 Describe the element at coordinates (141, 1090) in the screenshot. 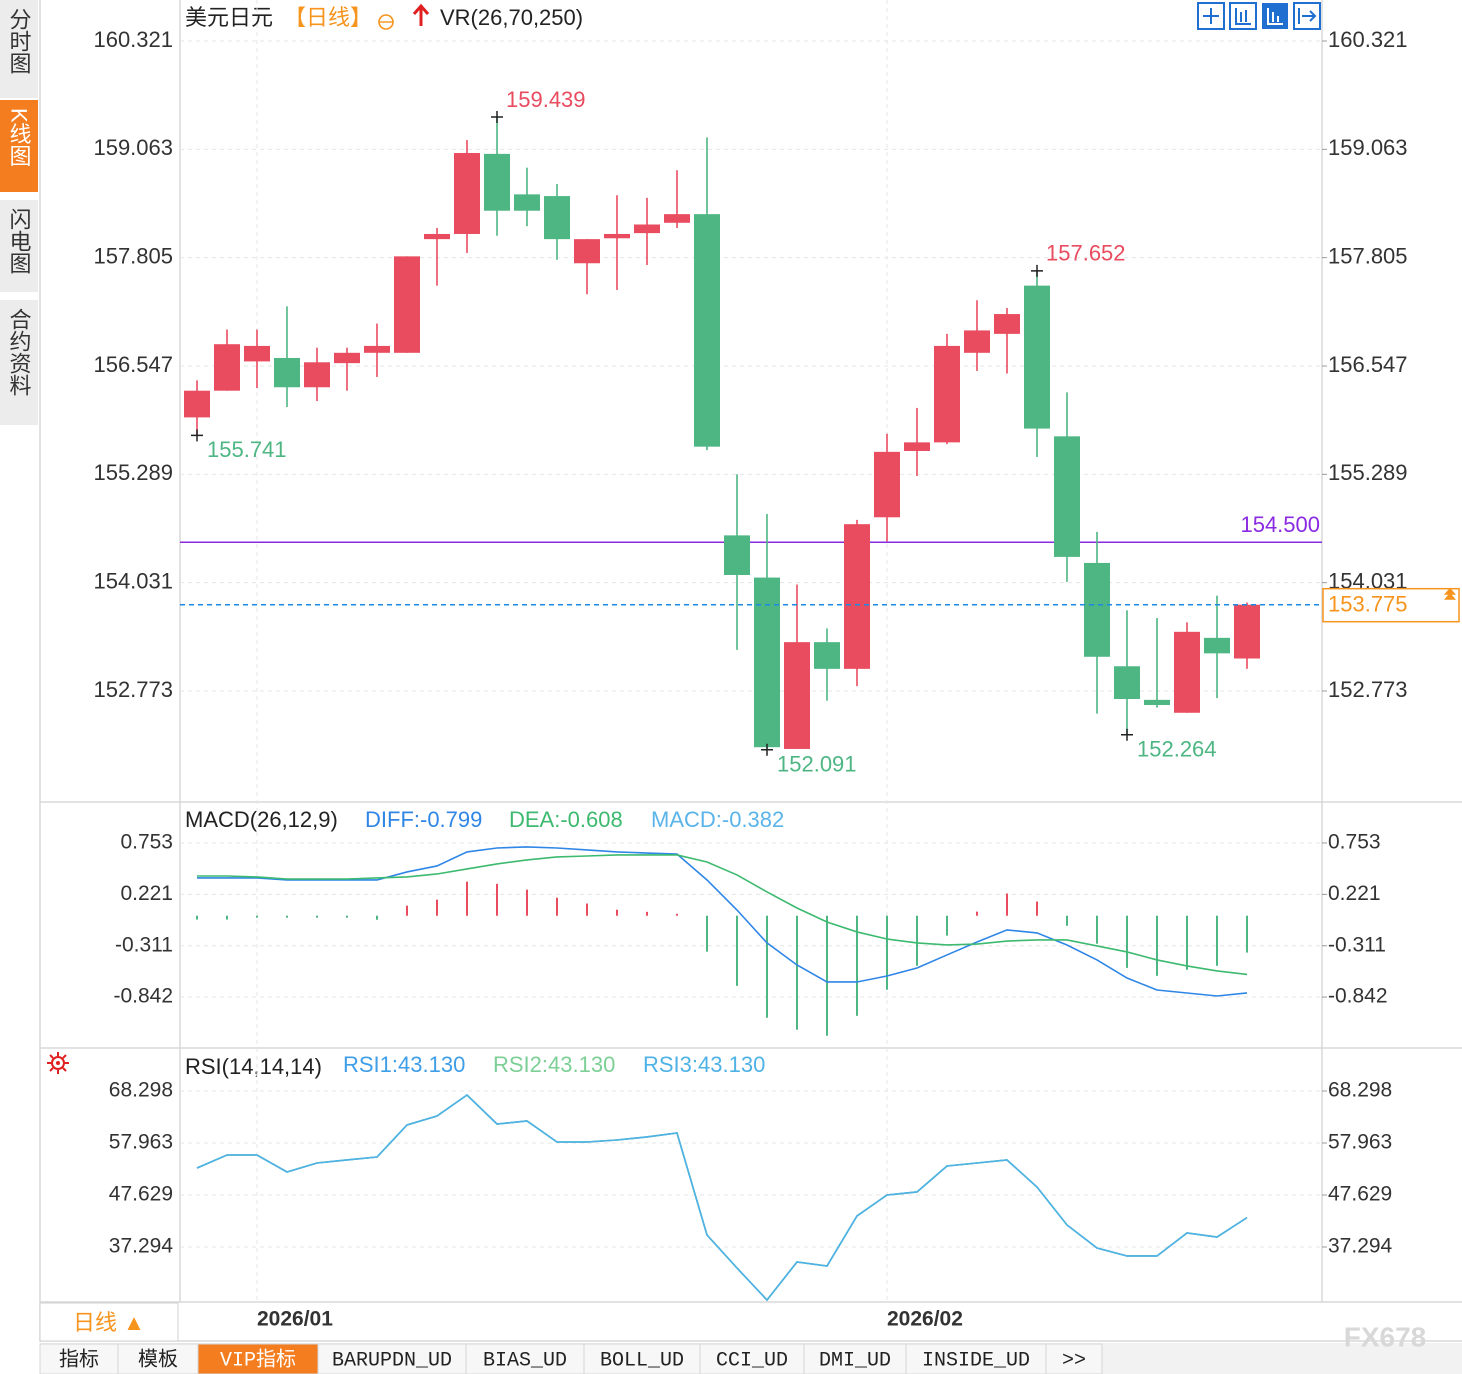

I see `y-tick-label: 68.298` at that location.